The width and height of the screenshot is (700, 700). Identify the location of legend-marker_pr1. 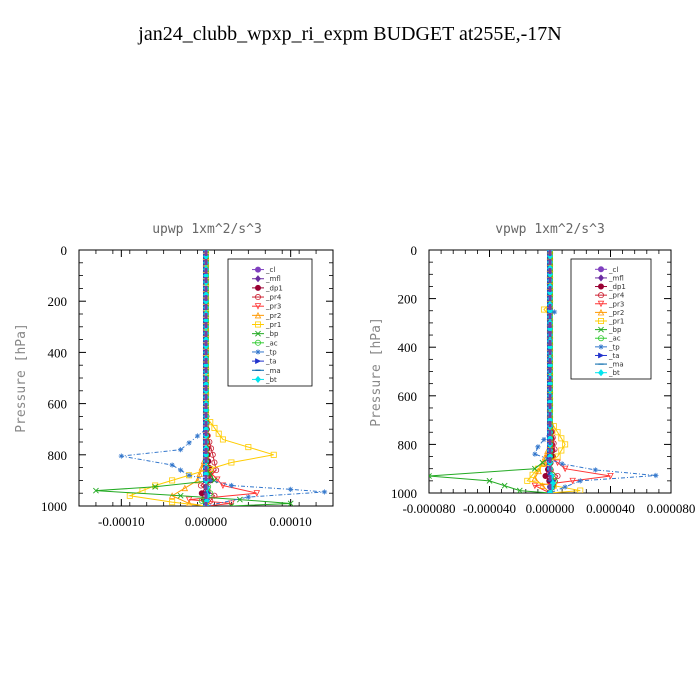
(257, 324).